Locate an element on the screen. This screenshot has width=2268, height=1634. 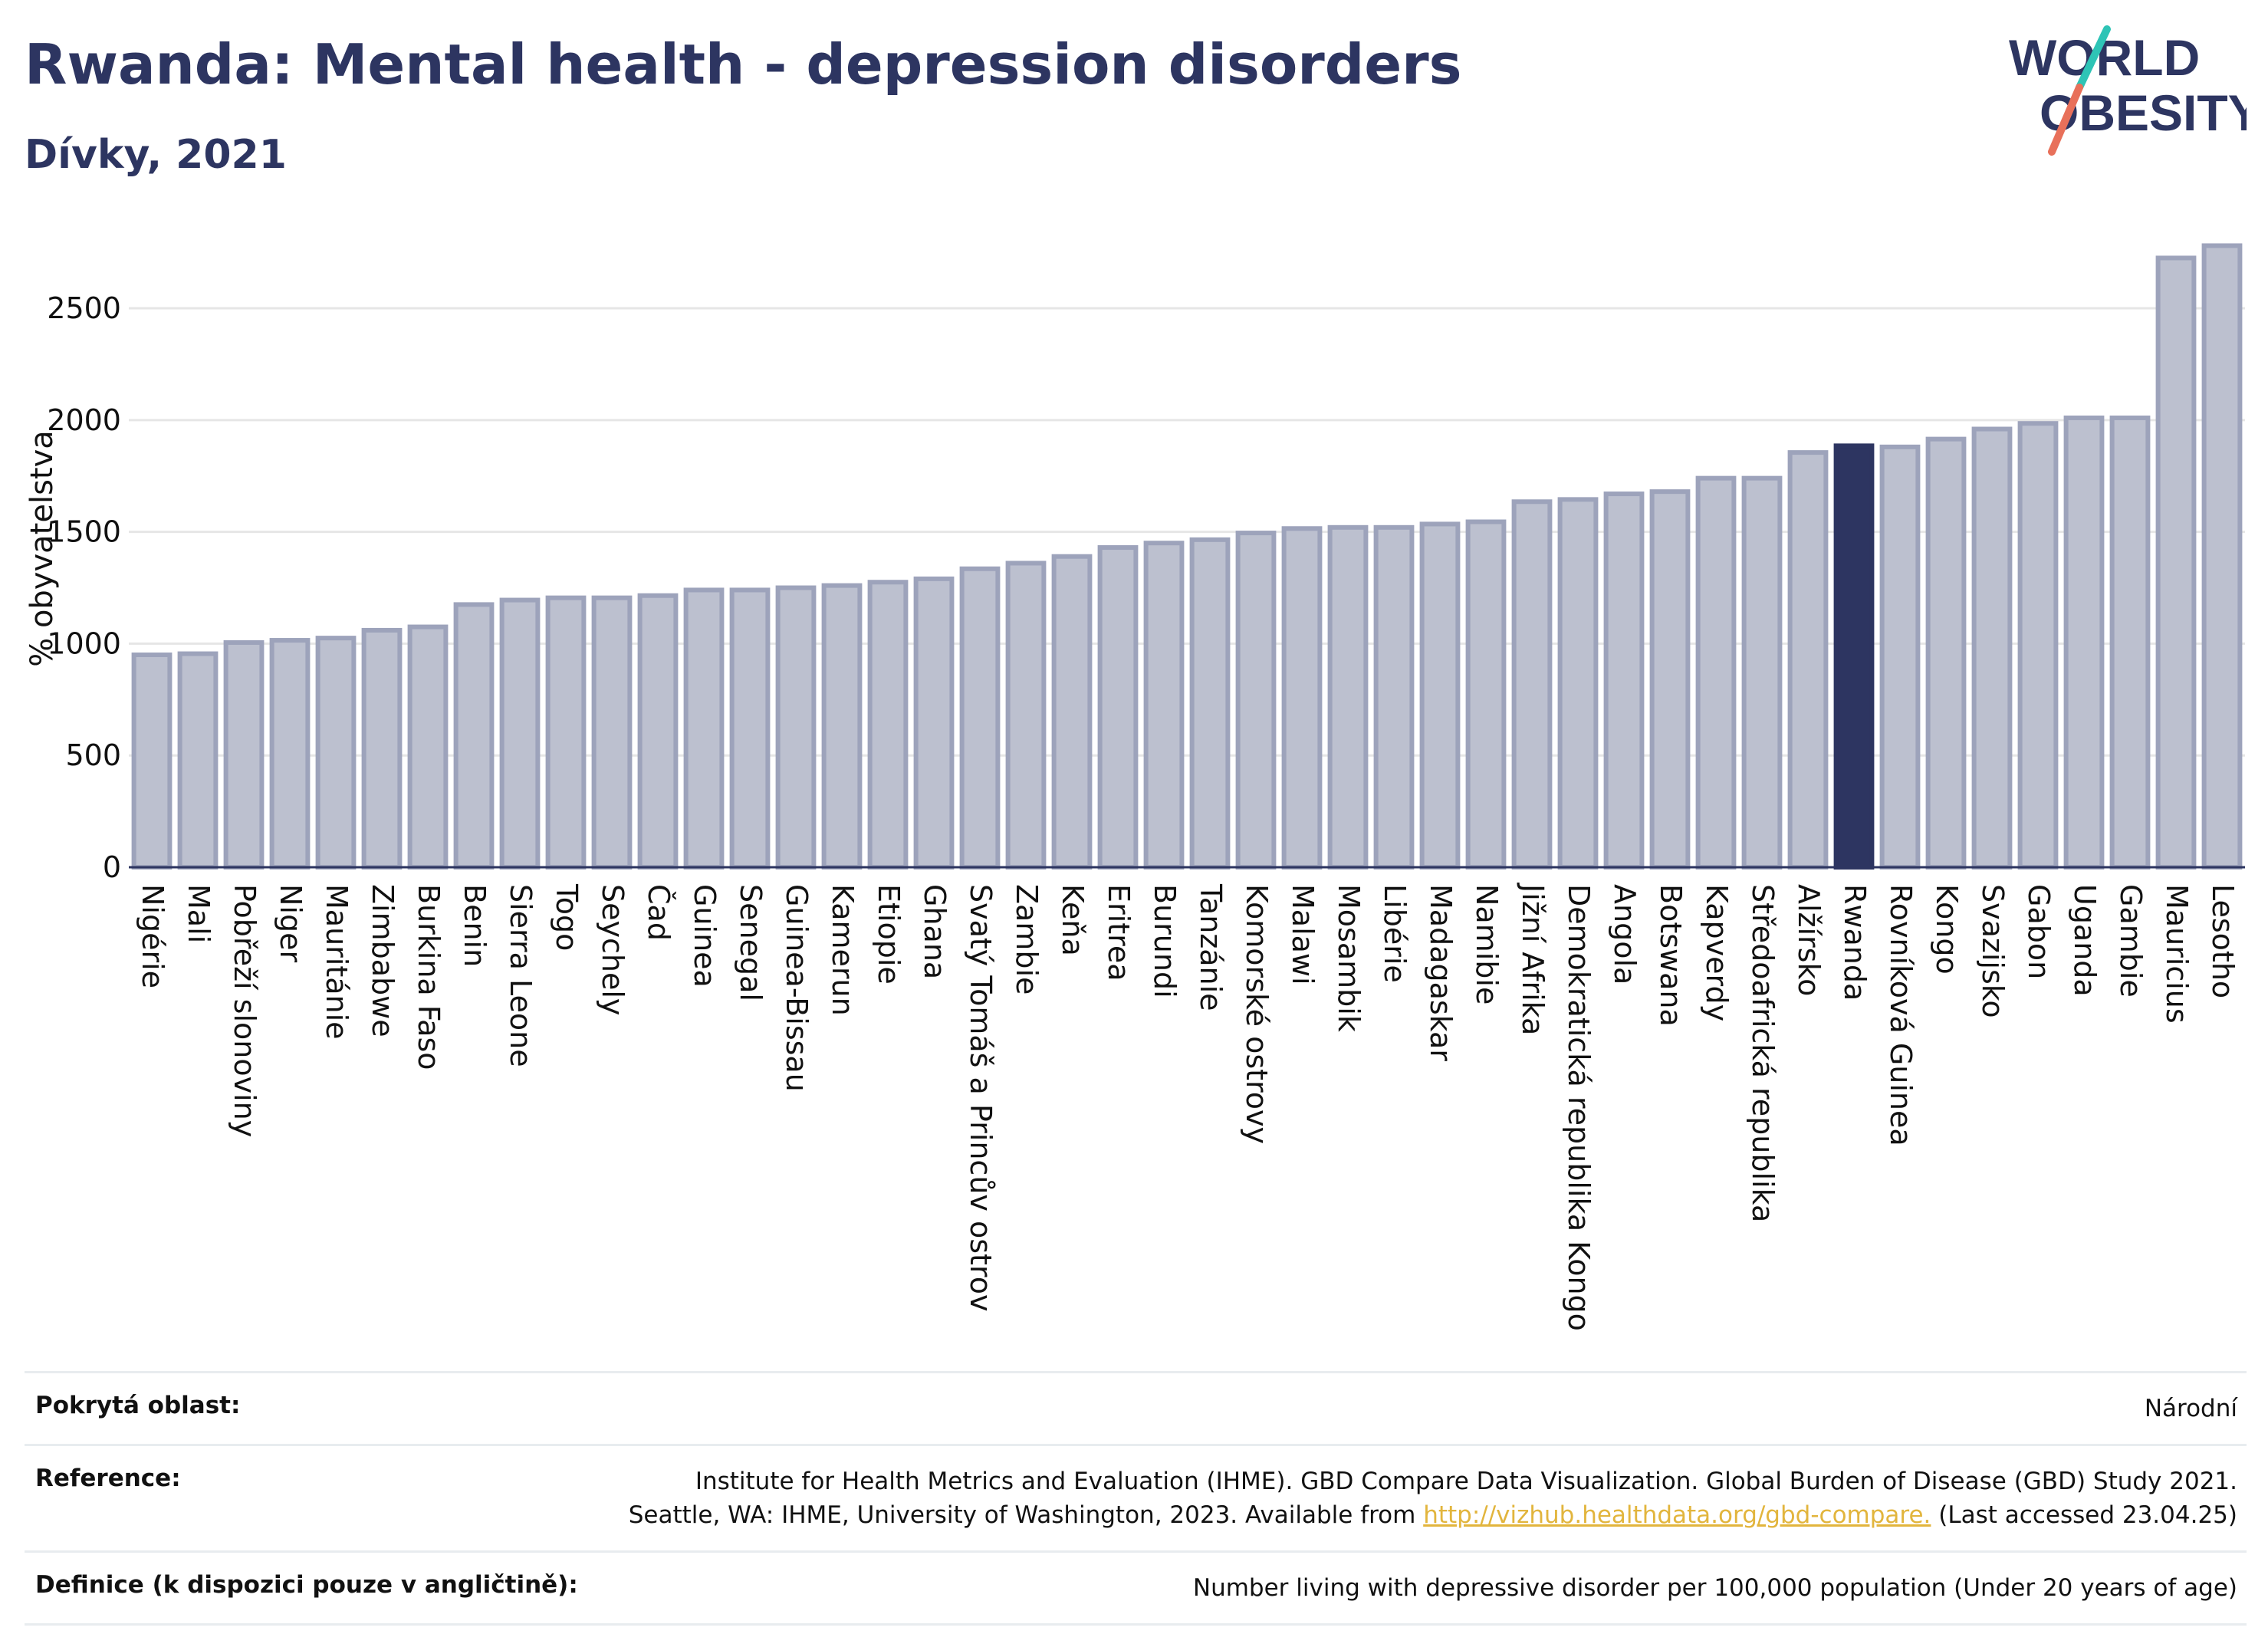
info-row-coverage: Pokrytá oblast: Národní is located at coordinates (1136, 1408).